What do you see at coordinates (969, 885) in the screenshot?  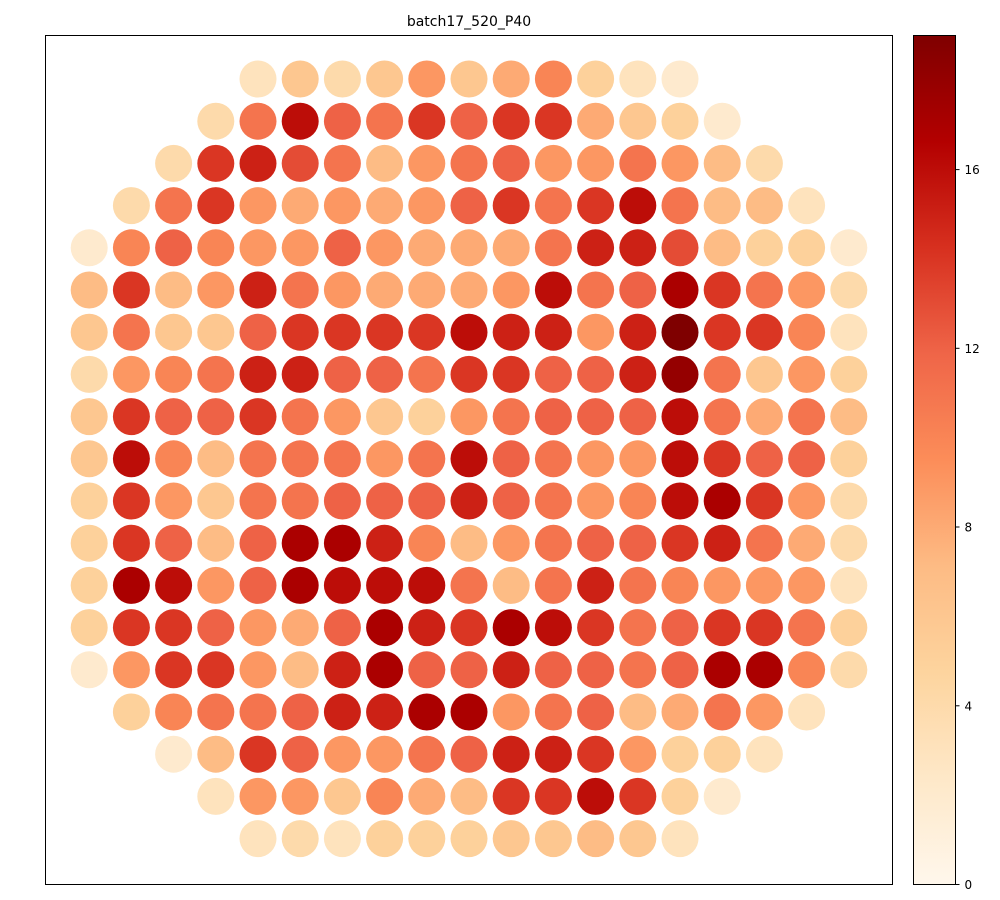 I see `colorbar-tick-label: 0` at bounding box center [969, 885].